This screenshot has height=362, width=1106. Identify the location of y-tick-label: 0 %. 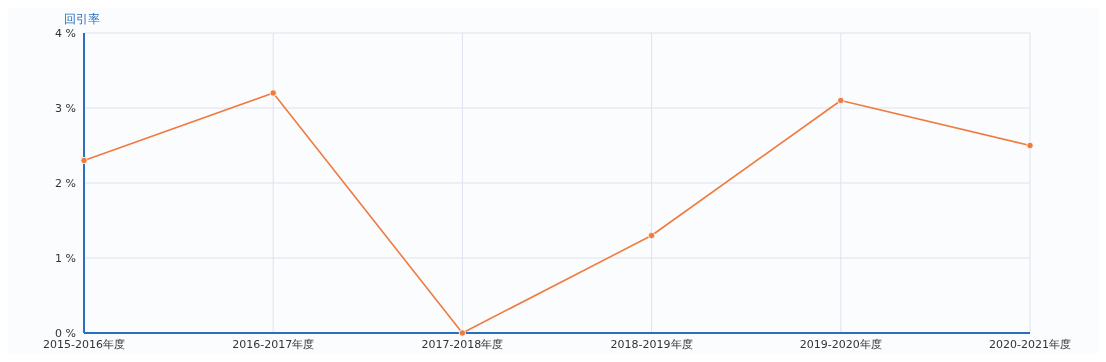
(65, 333).